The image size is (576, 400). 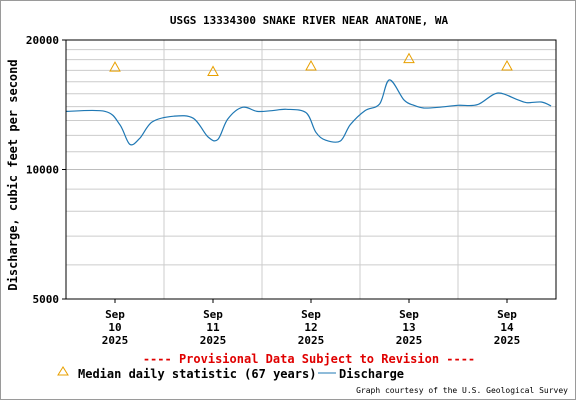 I want to click on x-tick-label: 14, so click(x=507, y=327).